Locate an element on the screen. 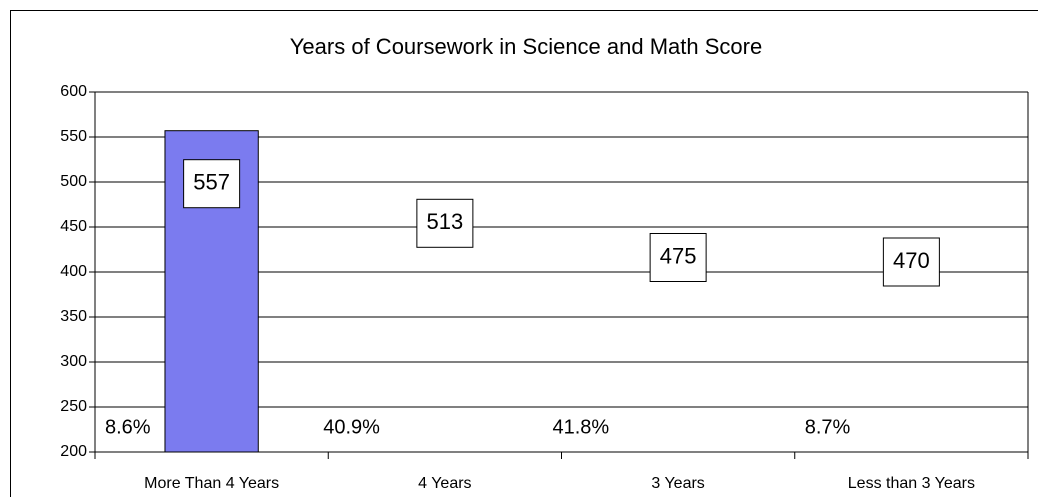  annotation: 40.9% is located at coordinates (351, 427).